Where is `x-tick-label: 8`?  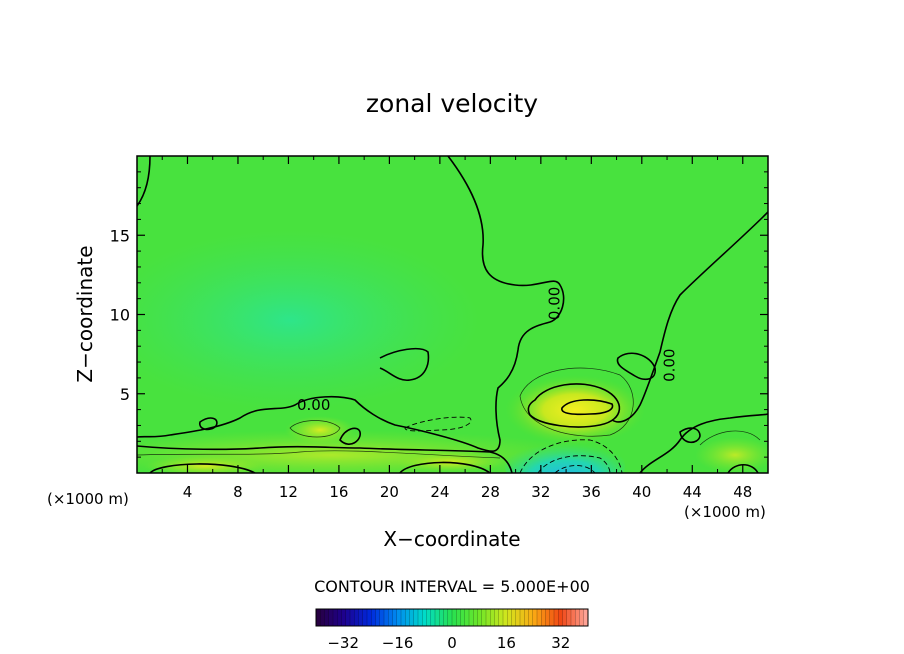
x-tick-label: 8 is located at coordinates (238, 492).